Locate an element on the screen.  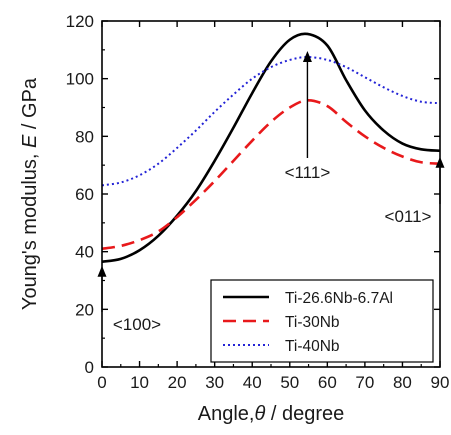
y-tick-label: 80 is located at coordinates (84, 136).